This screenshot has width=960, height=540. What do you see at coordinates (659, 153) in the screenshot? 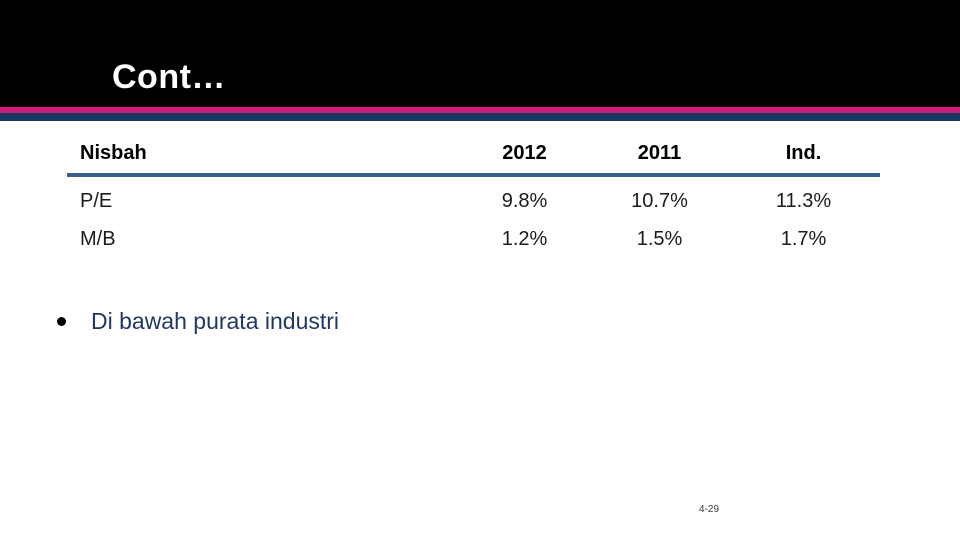
I see `table-header-2011: 2011` at bounding box center [659, 153].